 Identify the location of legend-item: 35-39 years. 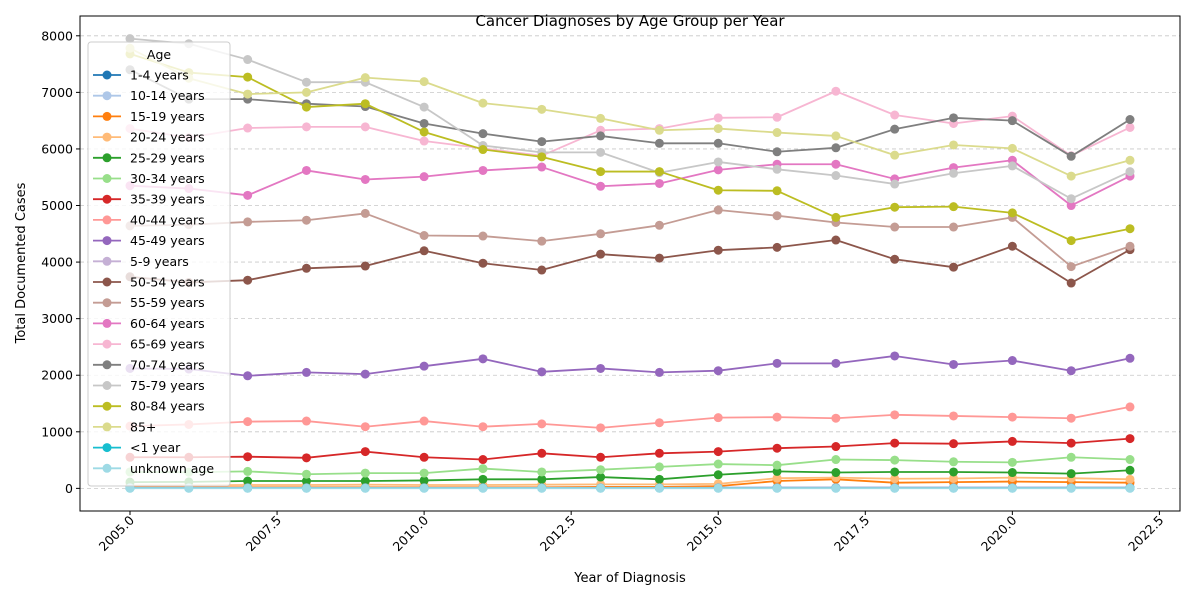
(149, 199).